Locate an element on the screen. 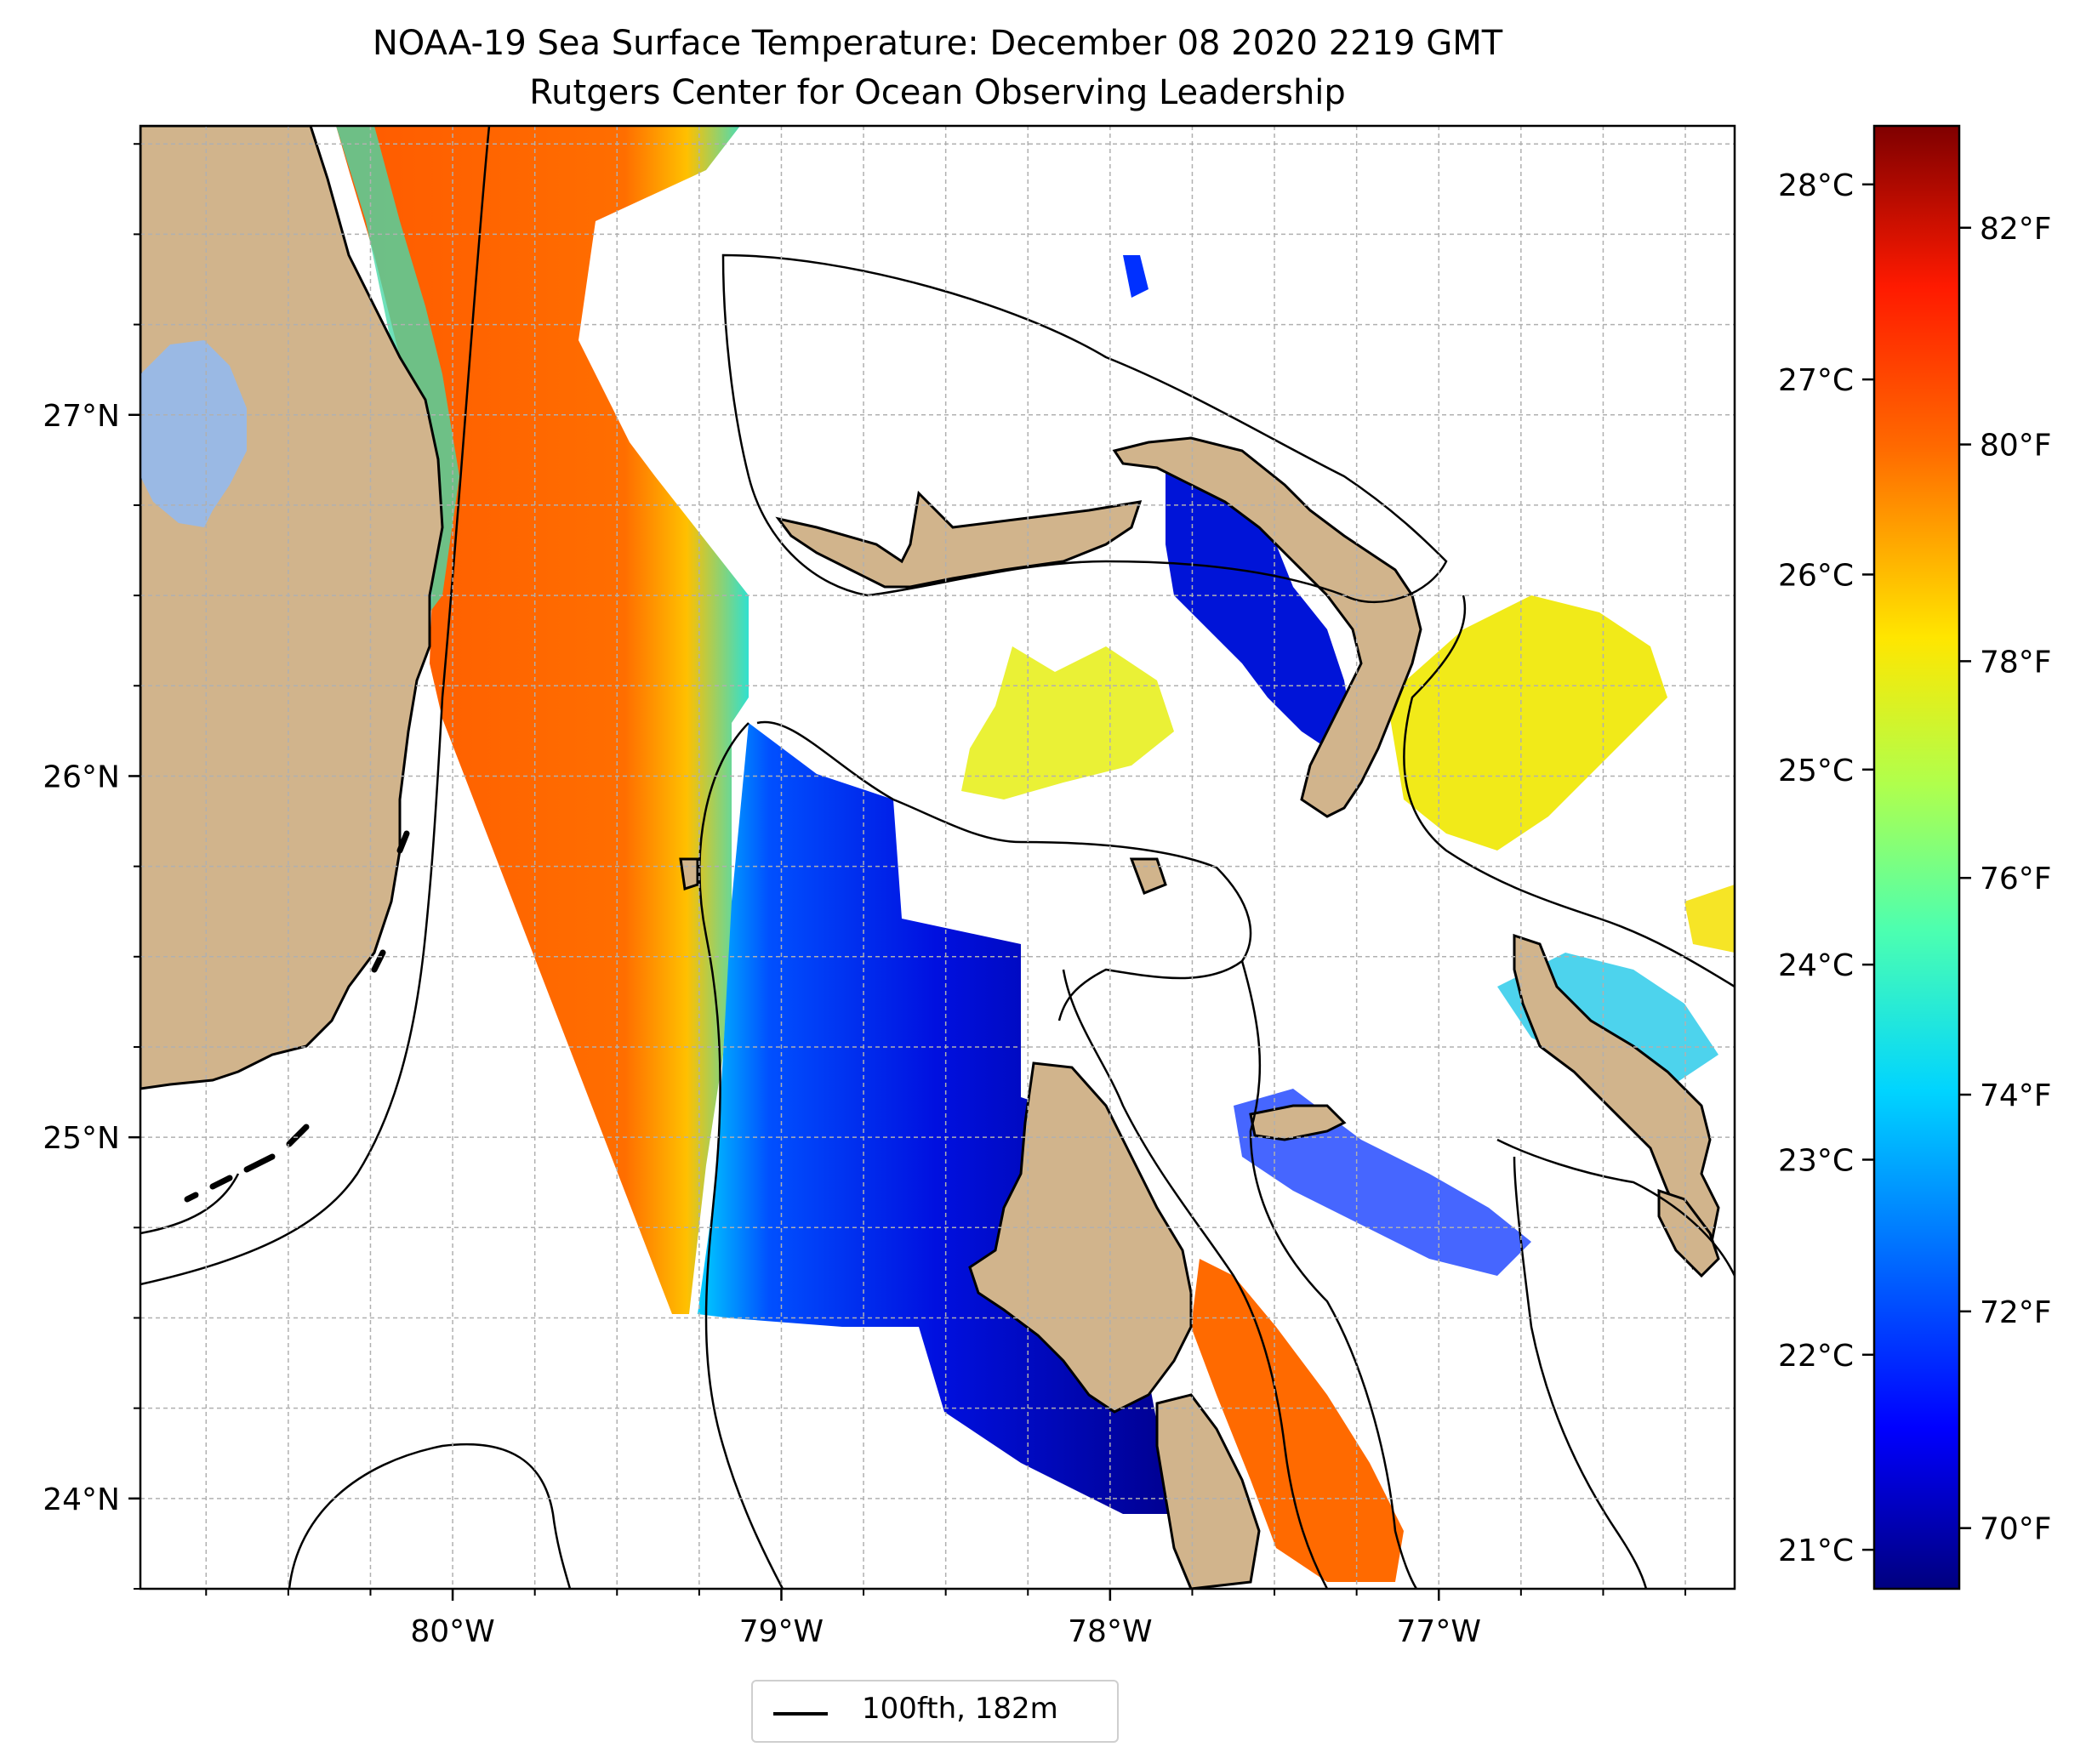 The image size is (2086, 1764). fahrenheit-tick-label: 78°F is located at coordinates (2016, 662).